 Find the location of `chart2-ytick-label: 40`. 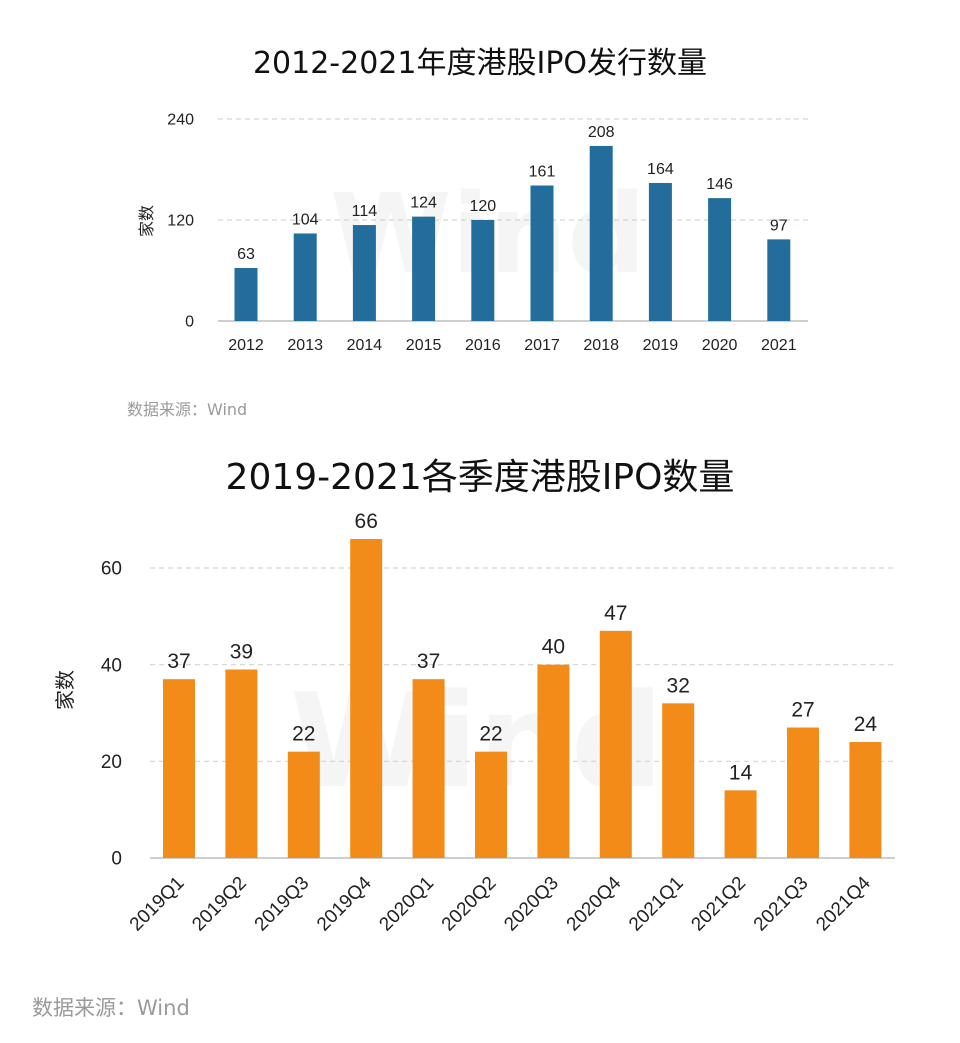

chart2-ytick-label: 40 is located at coordinates (111, 665).